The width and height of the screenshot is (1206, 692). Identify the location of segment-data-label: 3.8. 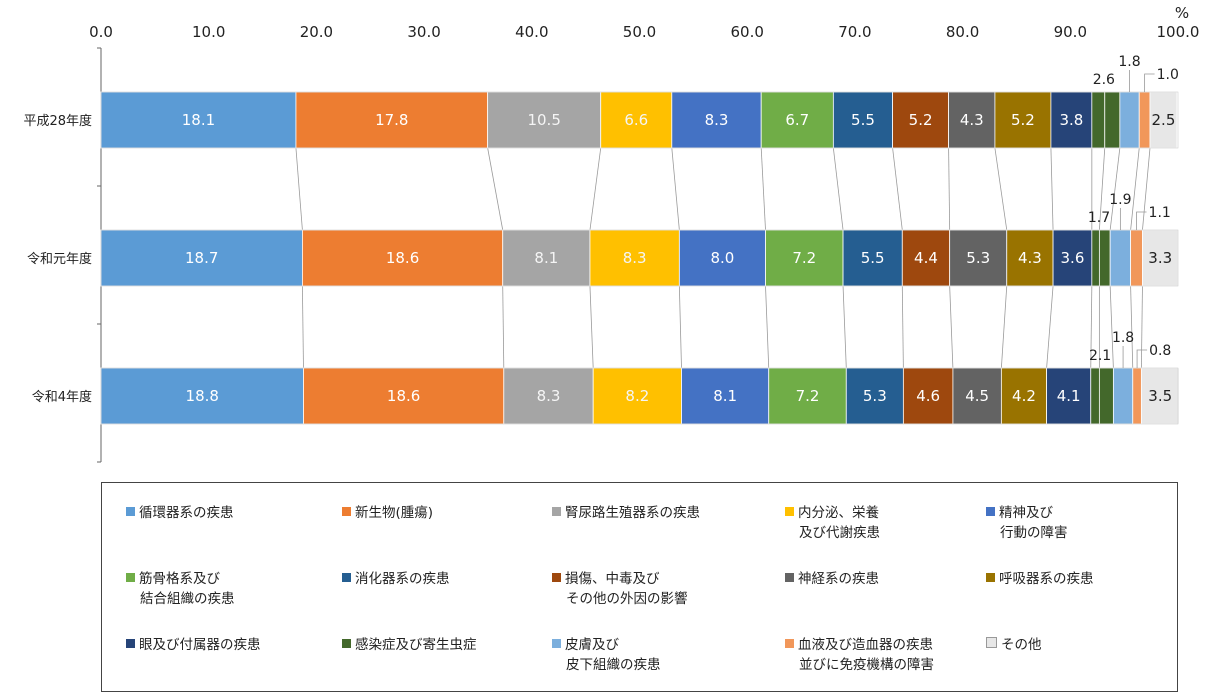
(1071, 120).